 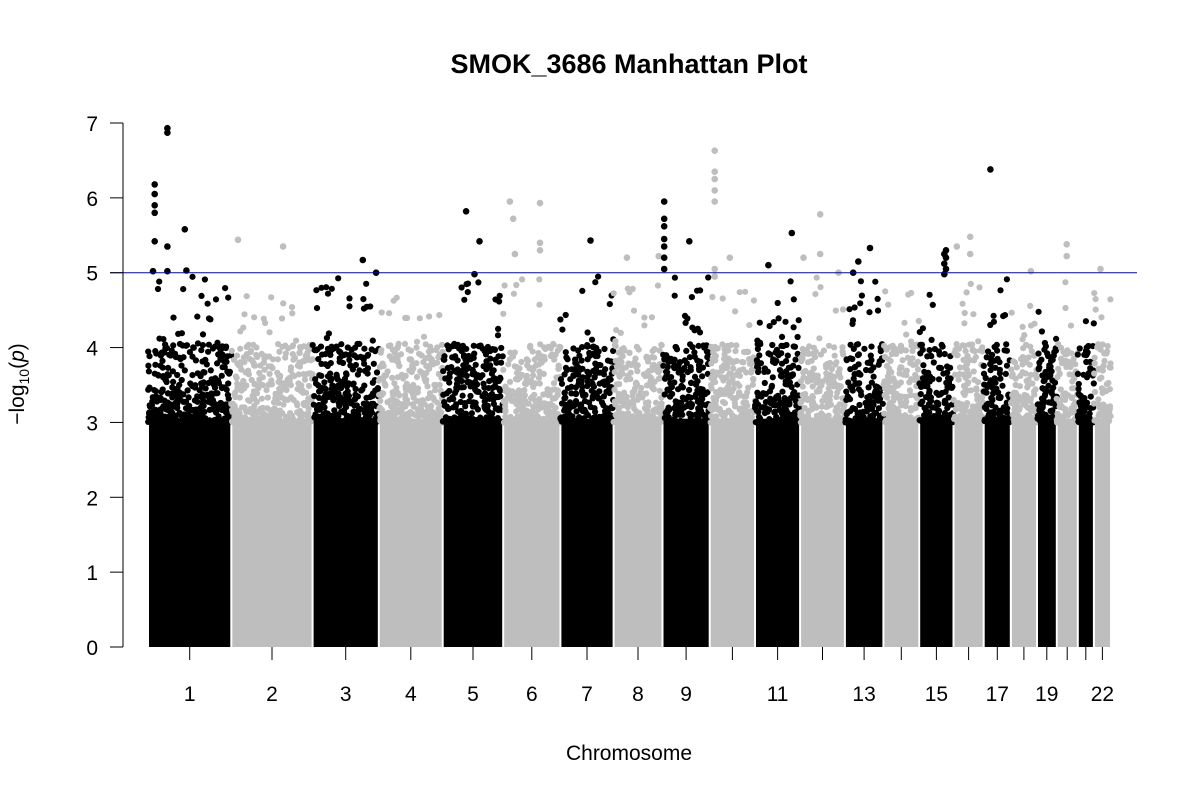 I want to click on y-tick-label: 0, so click(x=92, y=648).